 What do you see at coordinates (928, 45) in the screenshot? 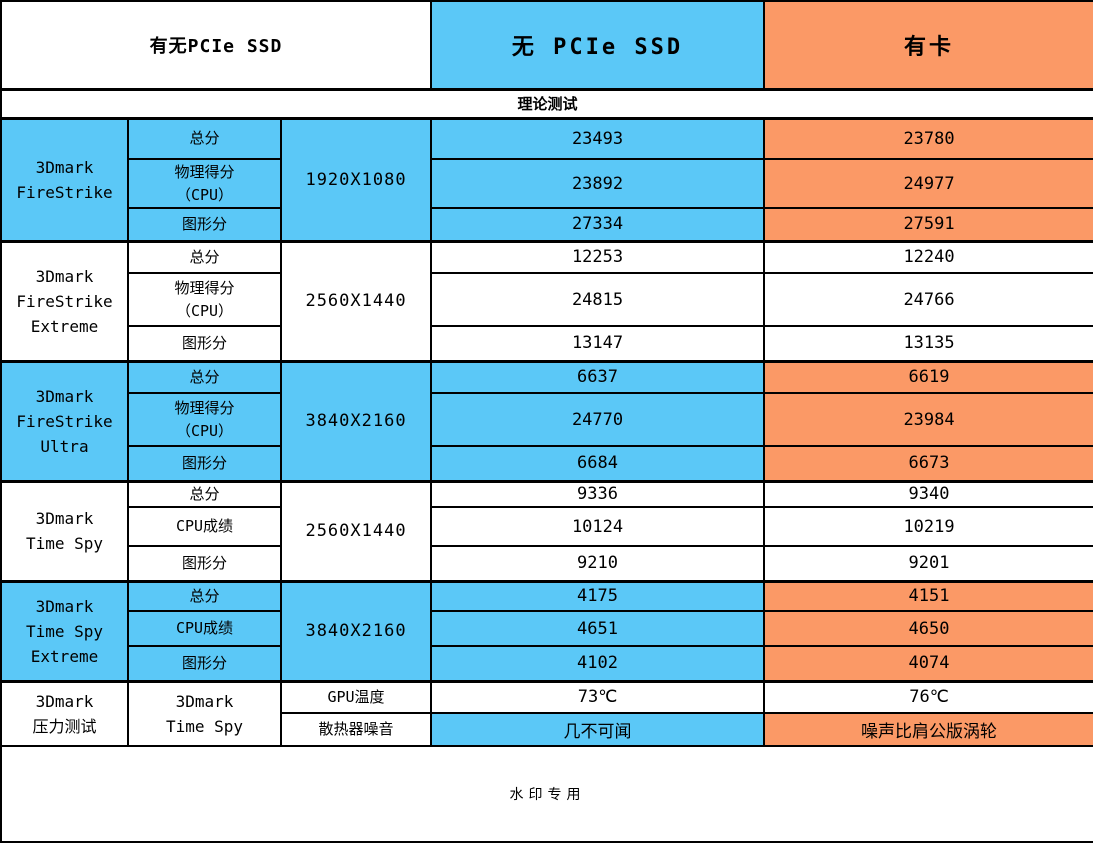
I see `header-col-with-card: 有卡` at bounding box center [928, 45].